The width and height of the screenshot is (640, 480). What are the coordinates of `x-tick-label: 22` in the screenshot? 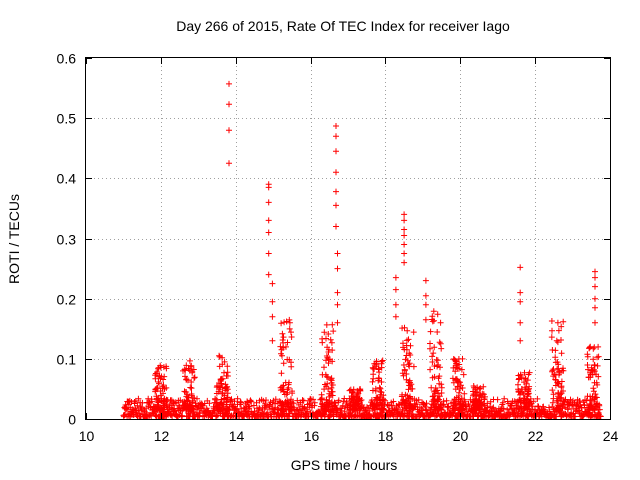 It's located at (536, 436).